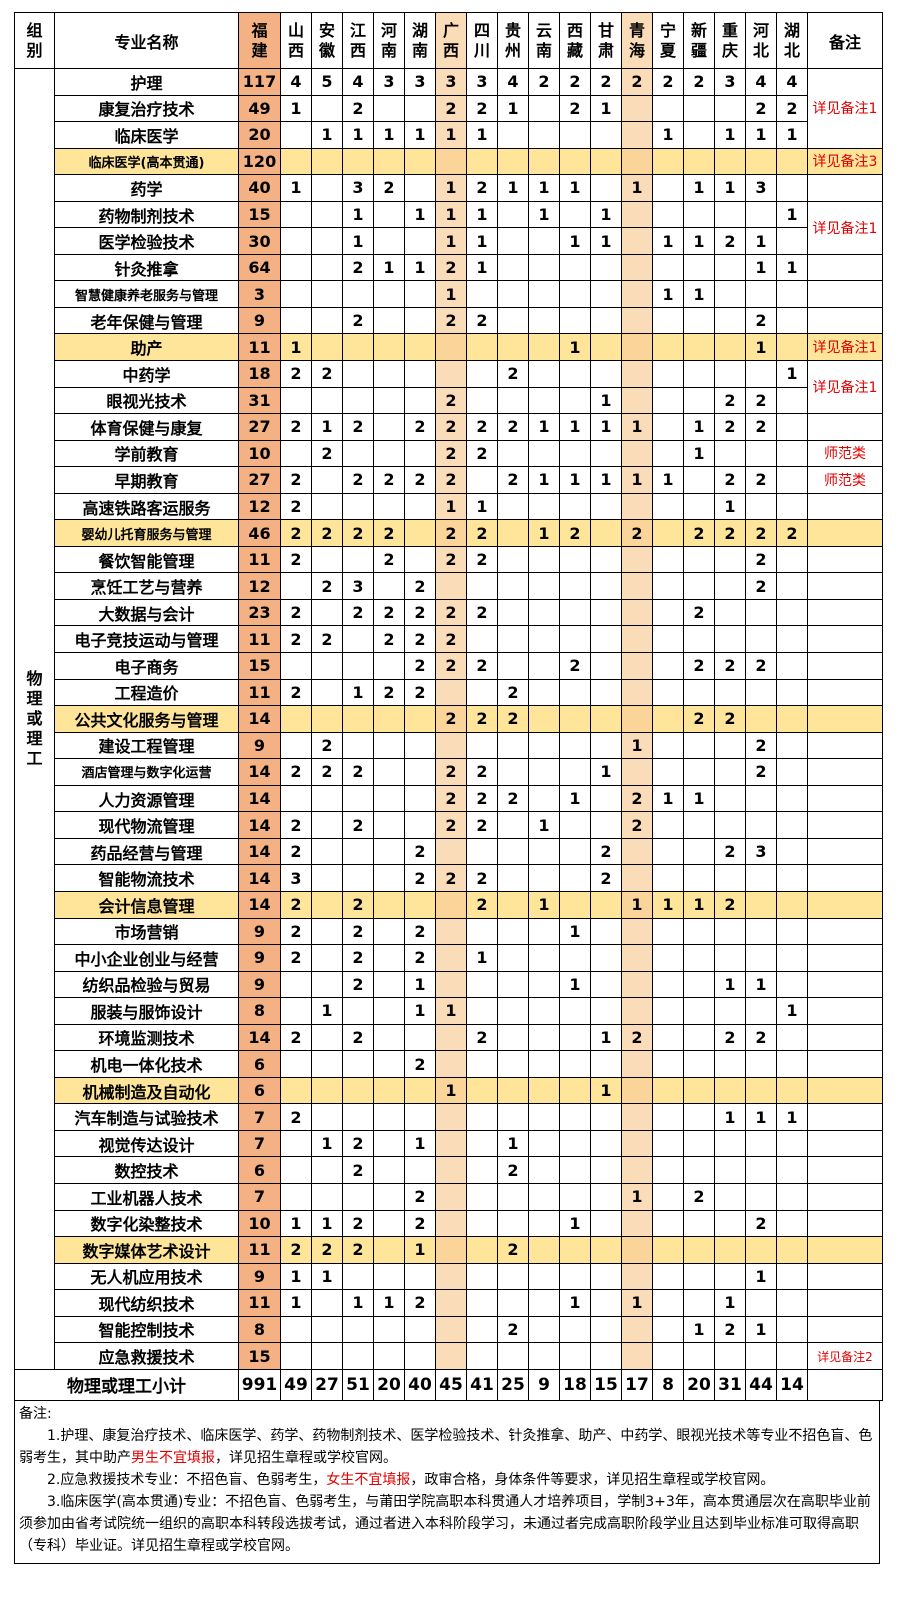  What do you see at coordinates (699, 1384) in the screenshot?
I see `subtotal-count: 20` at bounding box center [699, 1384].